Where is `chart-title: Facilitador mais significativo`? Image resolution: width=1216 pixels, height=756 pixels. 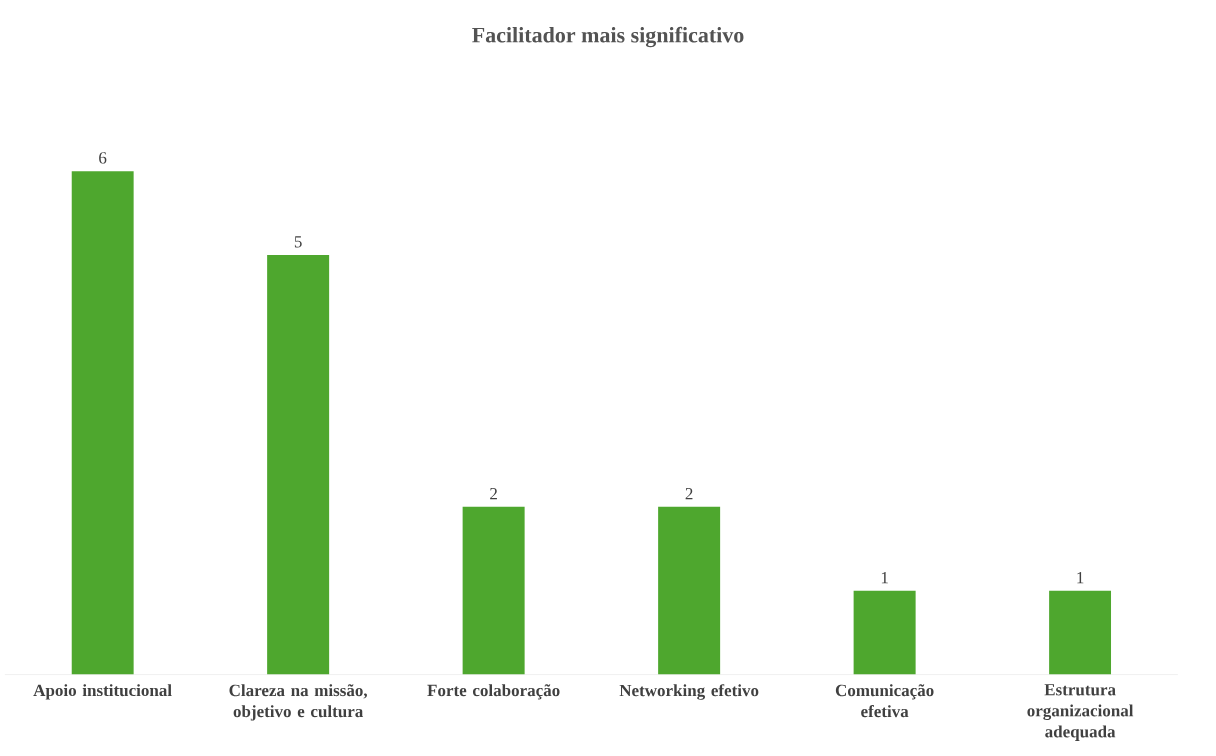
chart-title: Facilitador mais significativo is located at coordinates (608, 37).